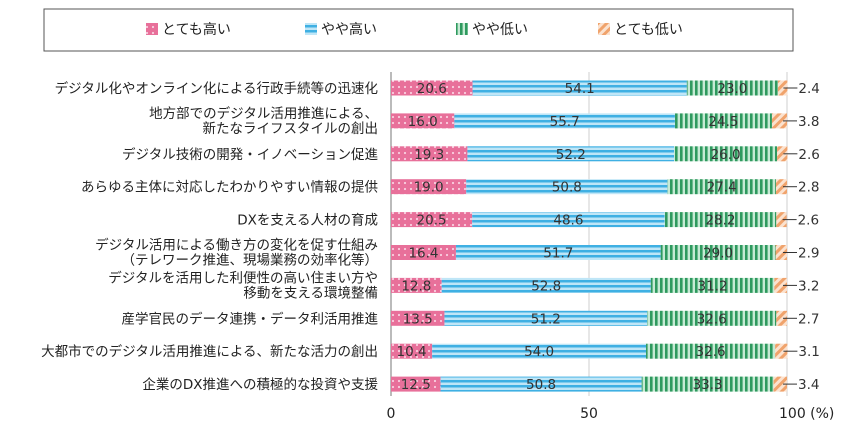 The height and width of the screenshot is (425, 846). I want to click on data-label-row-3-series-2: 52.2, so click(571, 155).